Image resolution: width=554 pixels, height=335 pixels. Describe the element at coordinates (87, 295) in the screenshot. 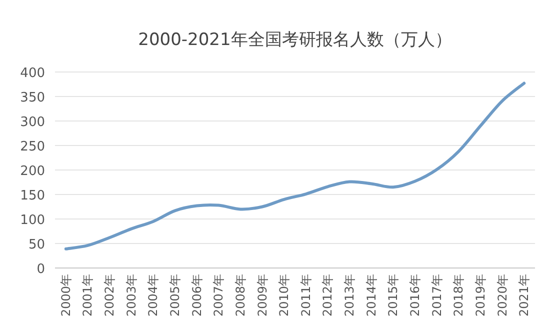

I see `x-tick-label: 2001年` at that location.